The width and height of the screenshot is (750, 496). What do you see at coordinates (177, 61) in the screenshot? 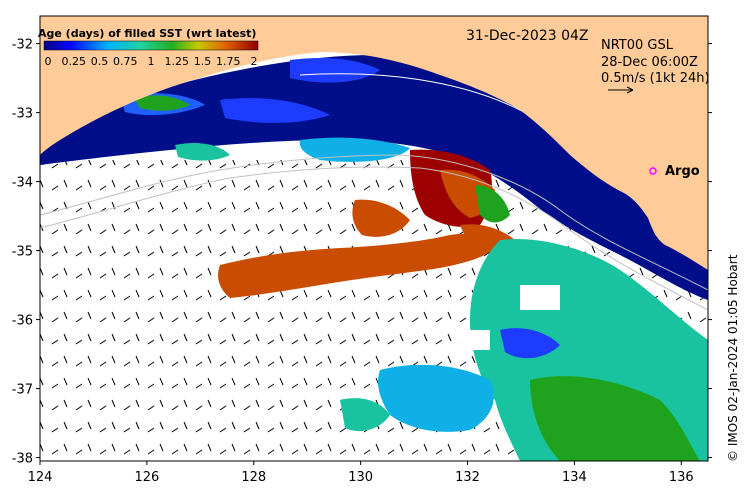
I see `colorbar-tick-label: 1.25` at bounding box center [177, 61].